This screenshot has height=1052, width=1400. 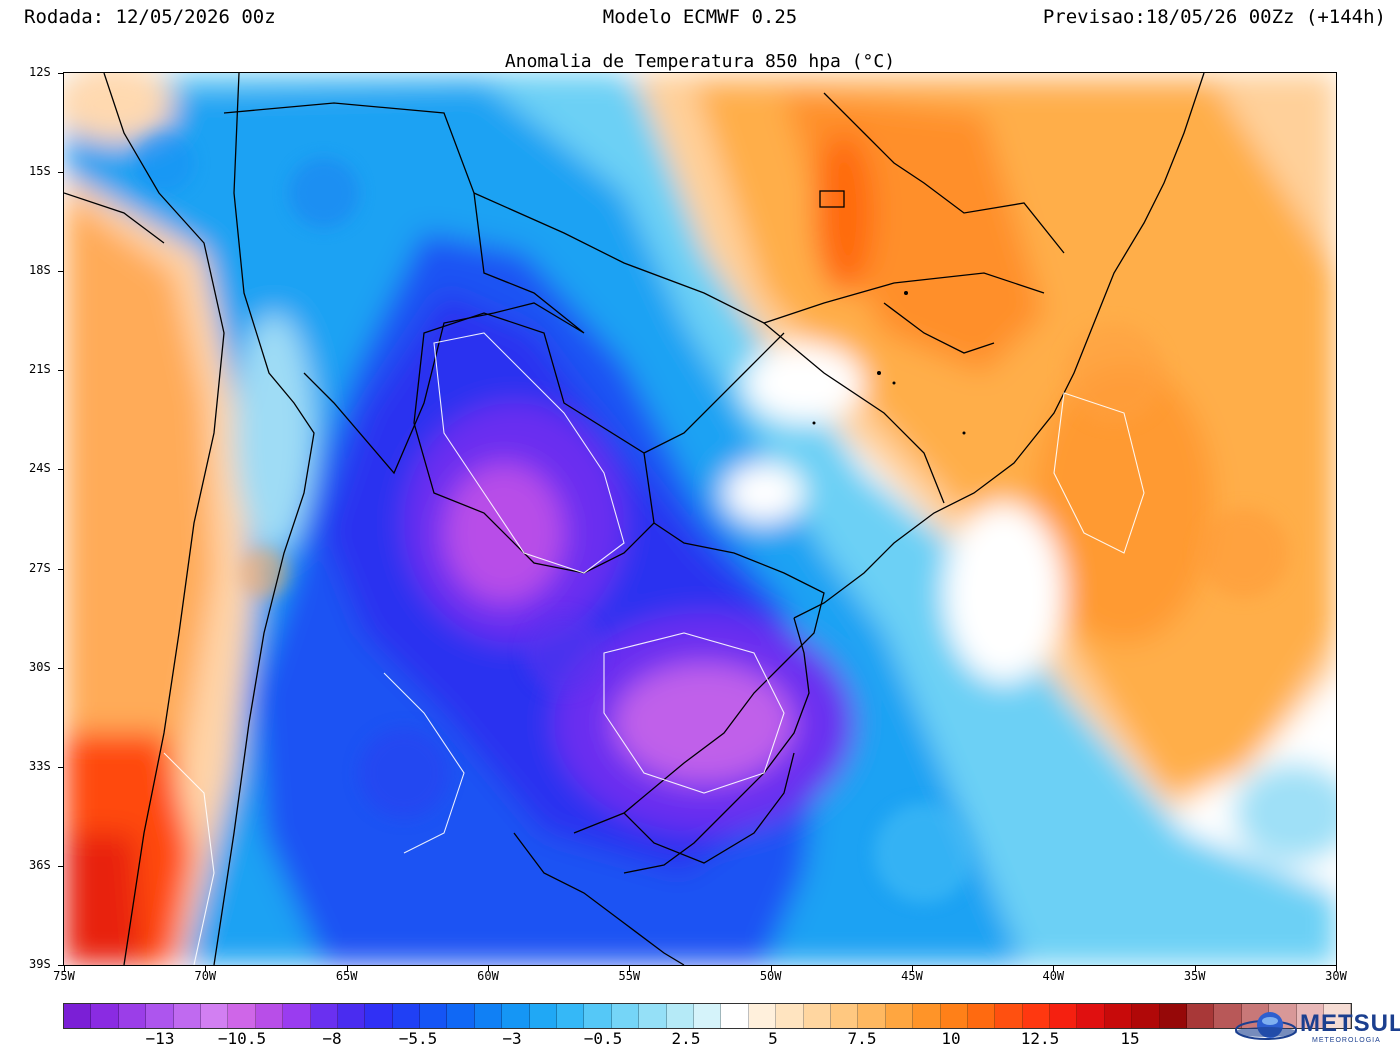 I want to click on longitude-label: 50W, so click(x=770, y=976).